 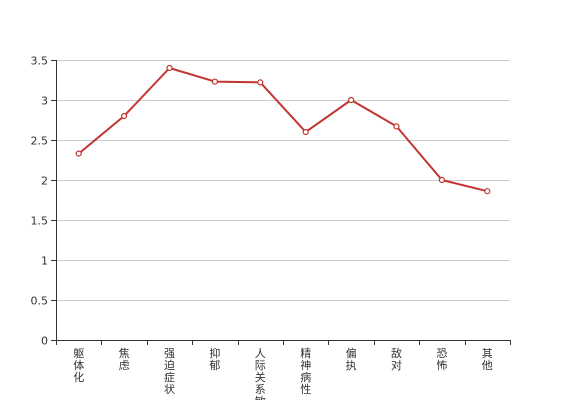 What do you see at coordinates (40, 141) in the screenshot?
I see `y-tick-label: 2.5` at bounding box center [40, 141].